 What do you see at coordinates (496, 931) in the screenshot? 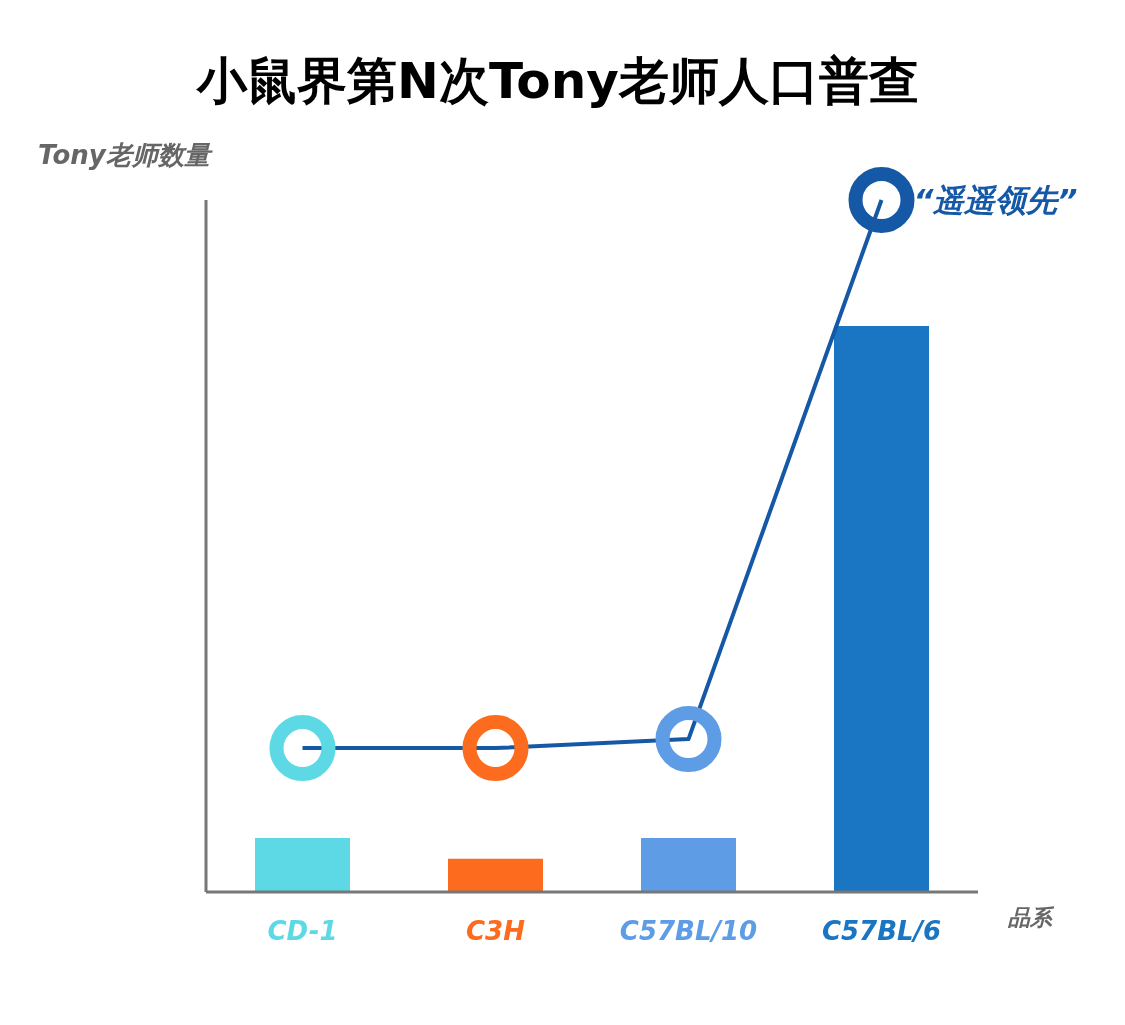
I see `x-tick-label: C3H` at bounding box center [496, 931].